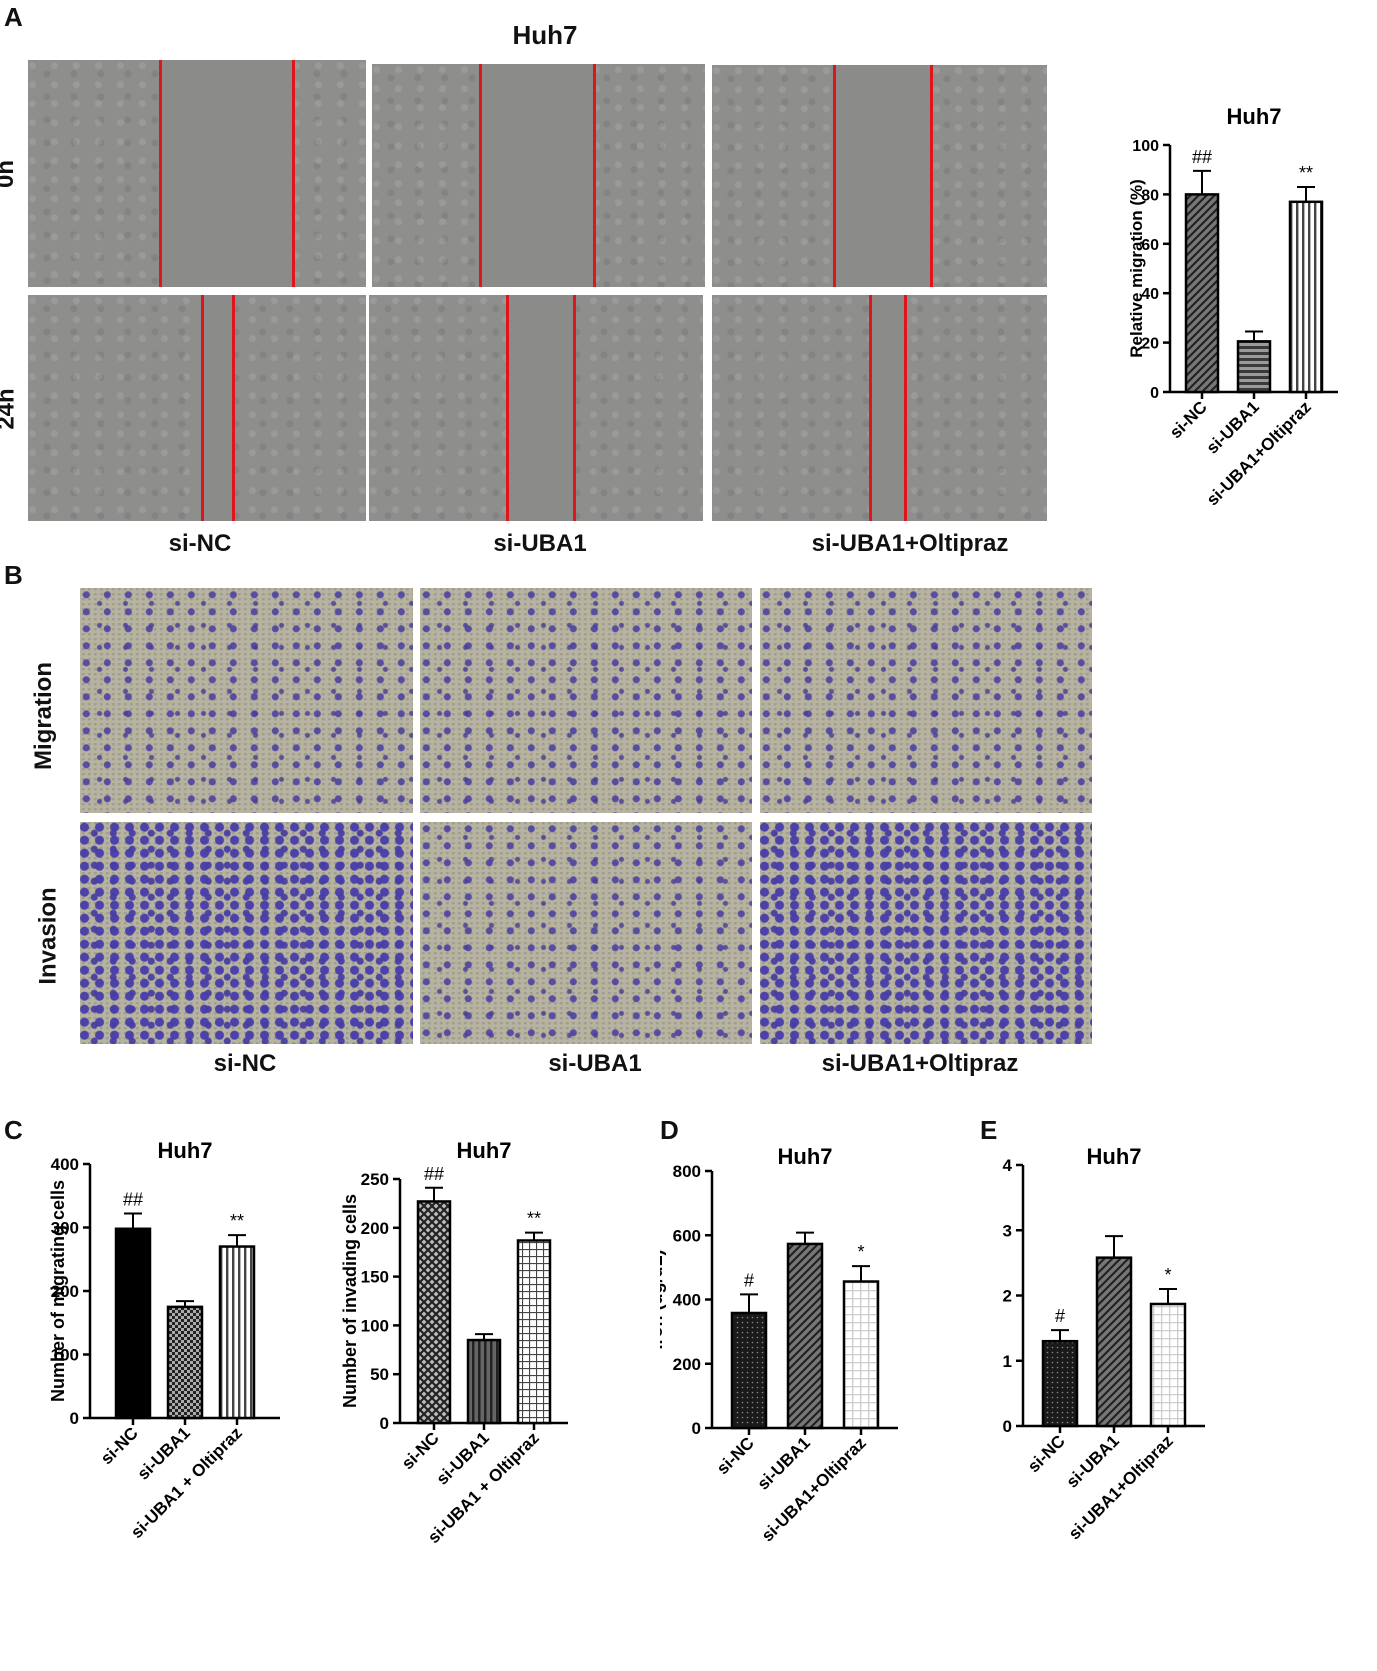 Image resolution: width=1377 pixels, height=1671 pixels. I want to click on y-tick-label: 800, so click(687, 1171).